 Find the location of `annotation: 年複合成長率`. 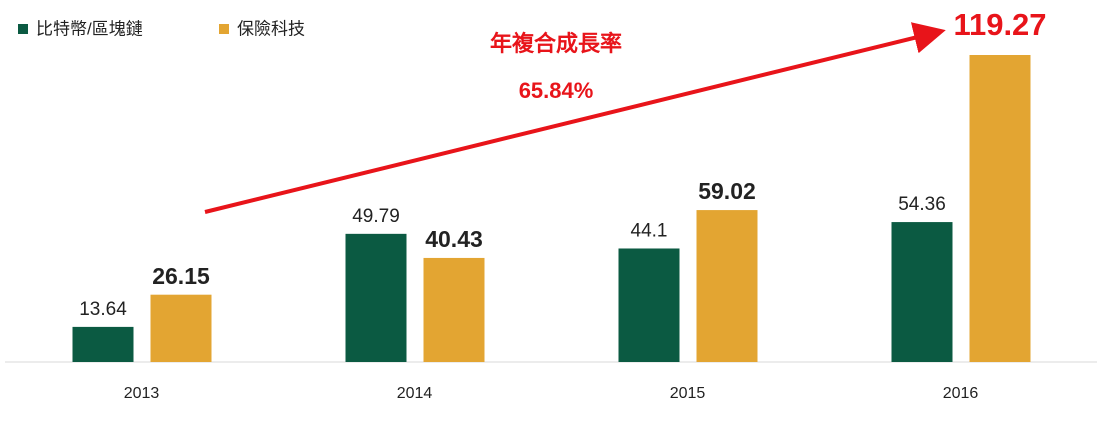

annotation: 年複合成長率 is located at coordinates (556, 43).